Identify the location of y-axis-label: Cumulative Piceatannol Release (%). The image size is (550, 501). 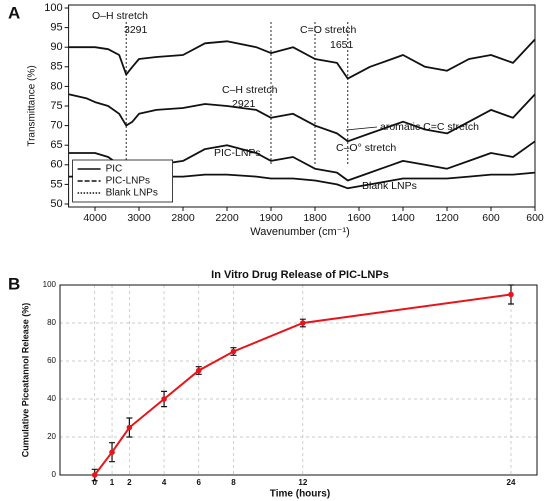
(25, 380).